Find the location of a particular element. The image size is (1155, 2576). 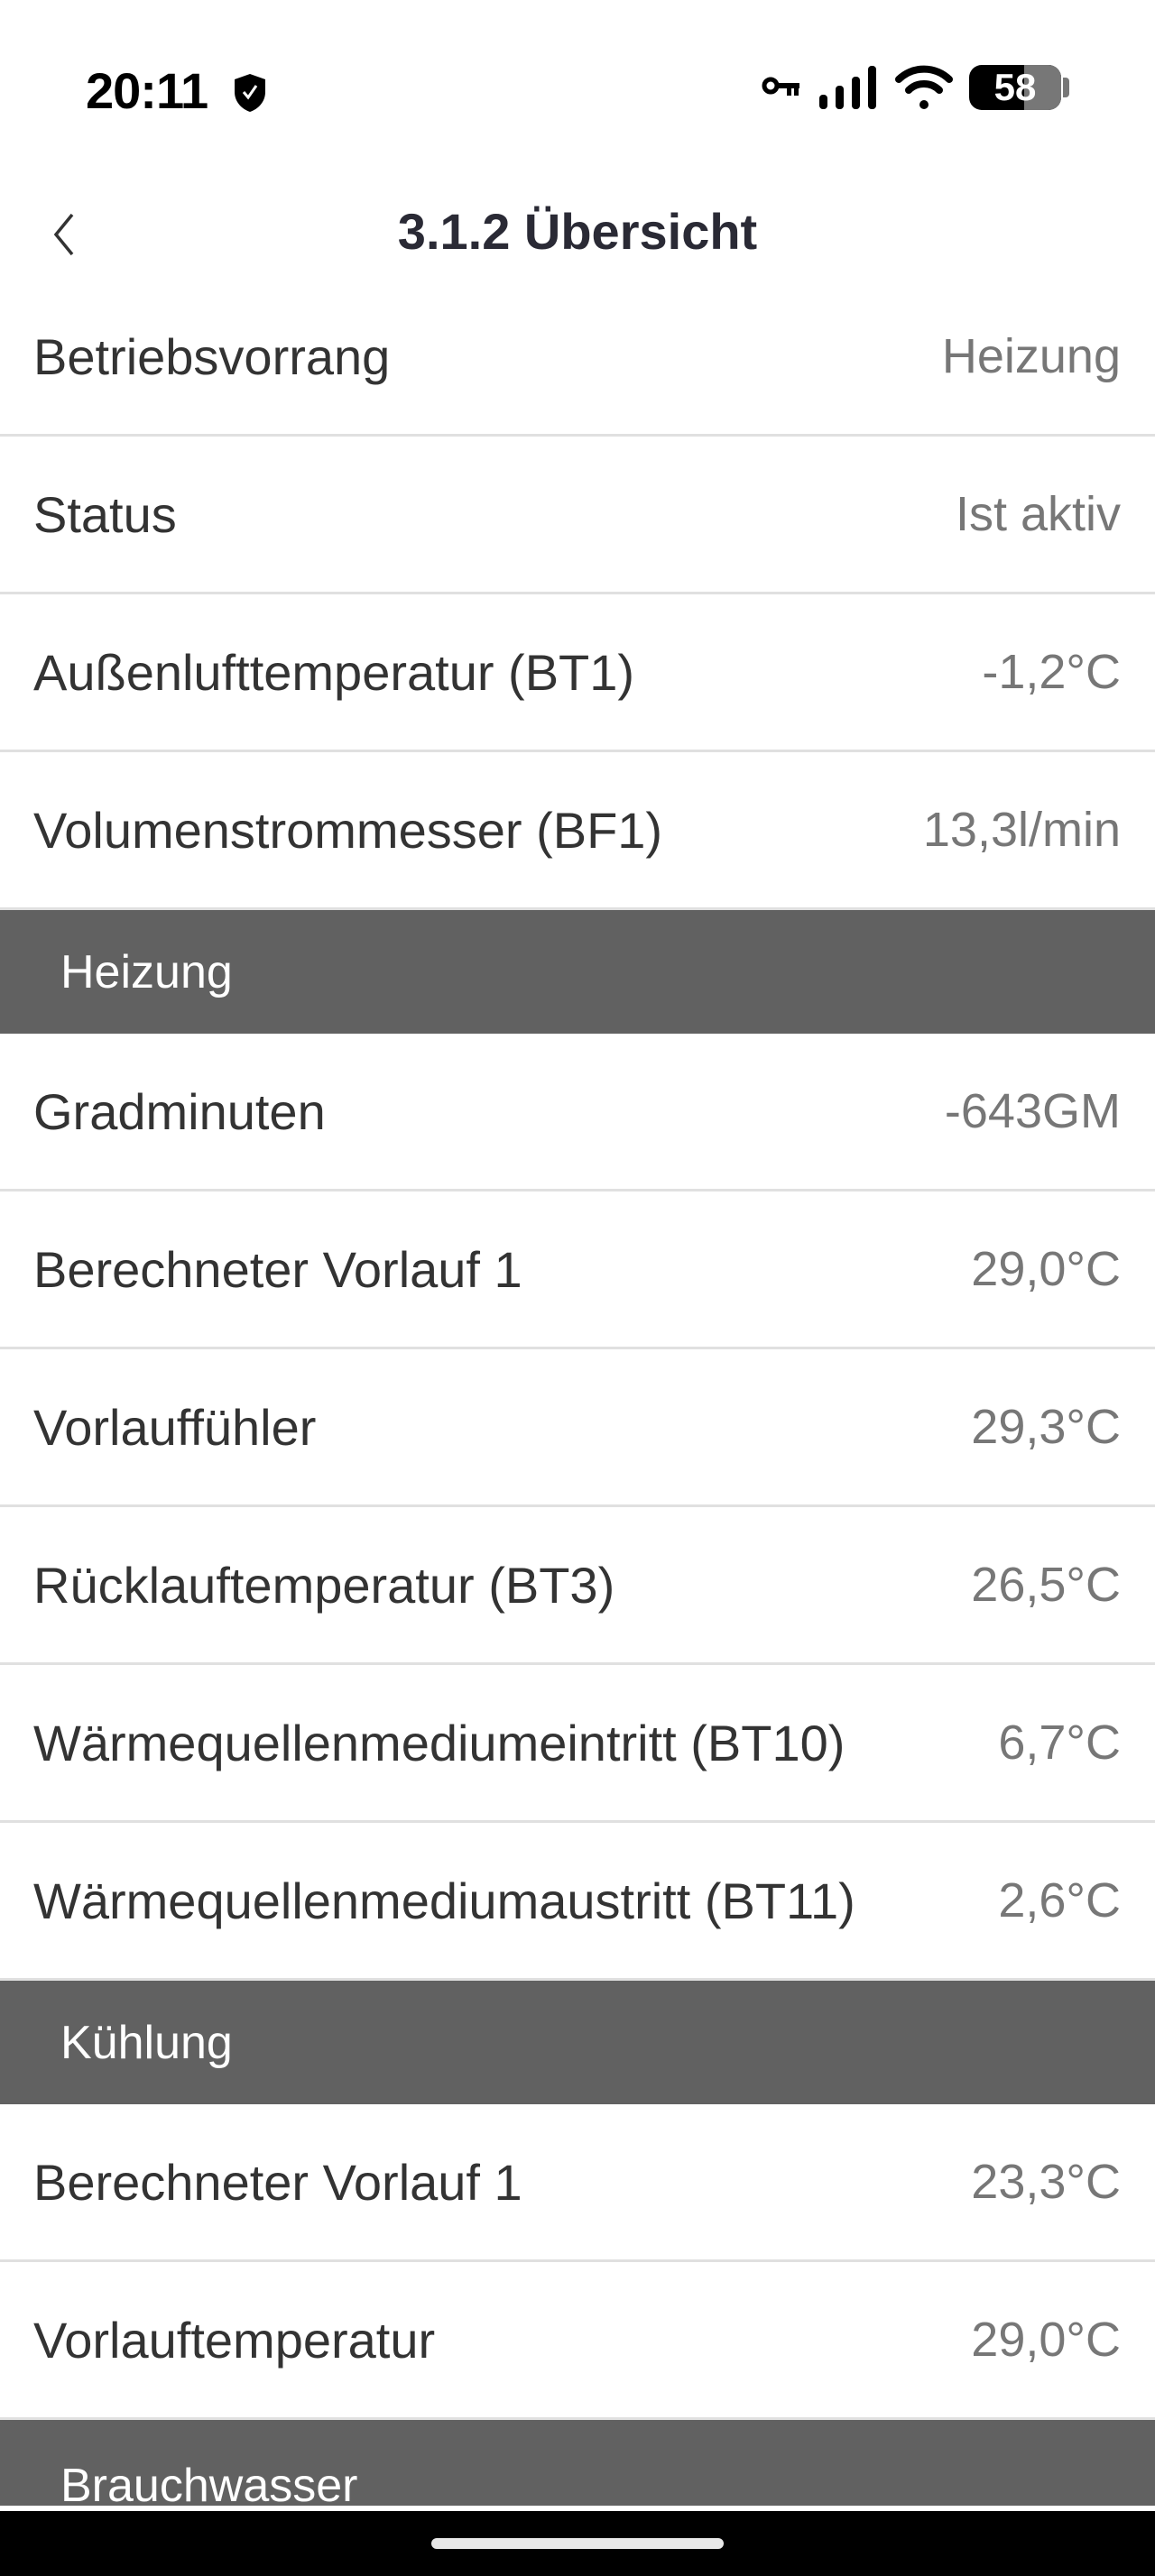

page-title: 3.1.2 Übersicht is located at coordinates (577, 231).